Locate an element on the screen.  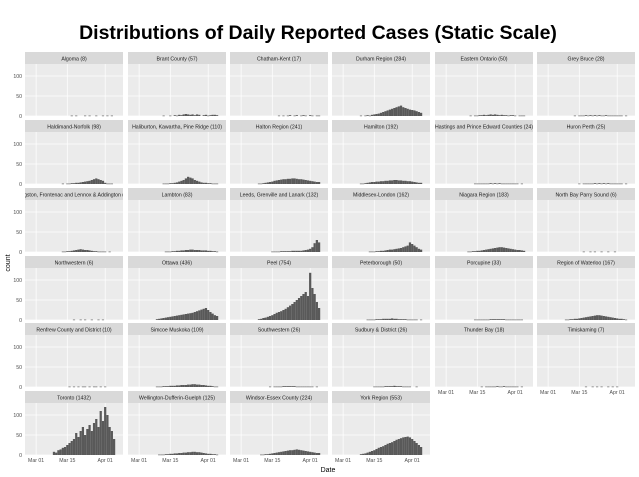
facet-strip-label: Niagara Region (183) is located at coordinates (484, 196).